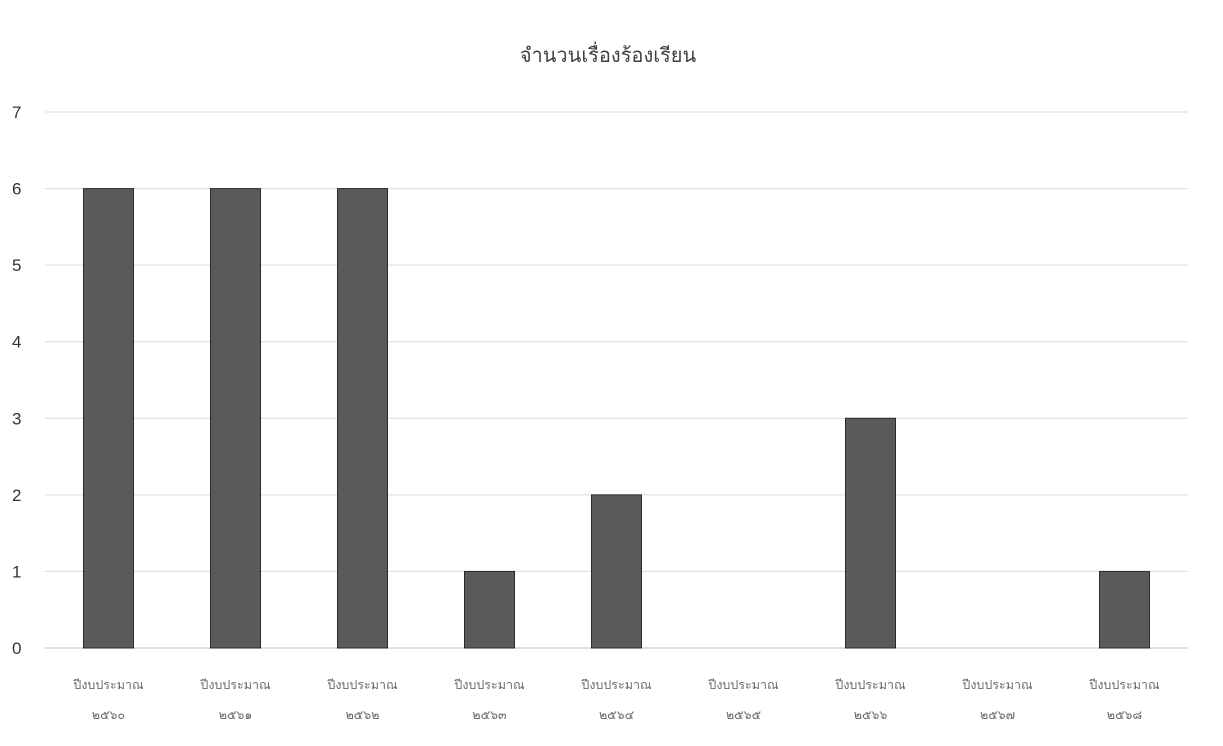 The image size is (1223, 746). Describe the element at coordinates (489, 714) in the screenshot. I see `x-tick-year-label: ๒๕๖๓` at that location.